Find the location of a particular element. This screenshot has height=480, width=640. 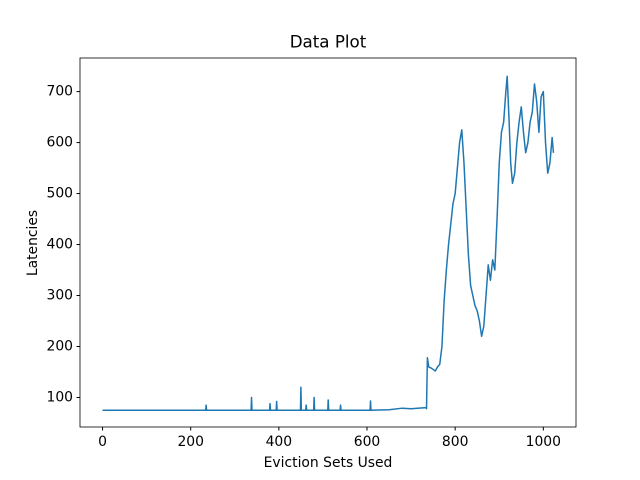

y-axis-label: Latencies is located at coordinates (33, 243).